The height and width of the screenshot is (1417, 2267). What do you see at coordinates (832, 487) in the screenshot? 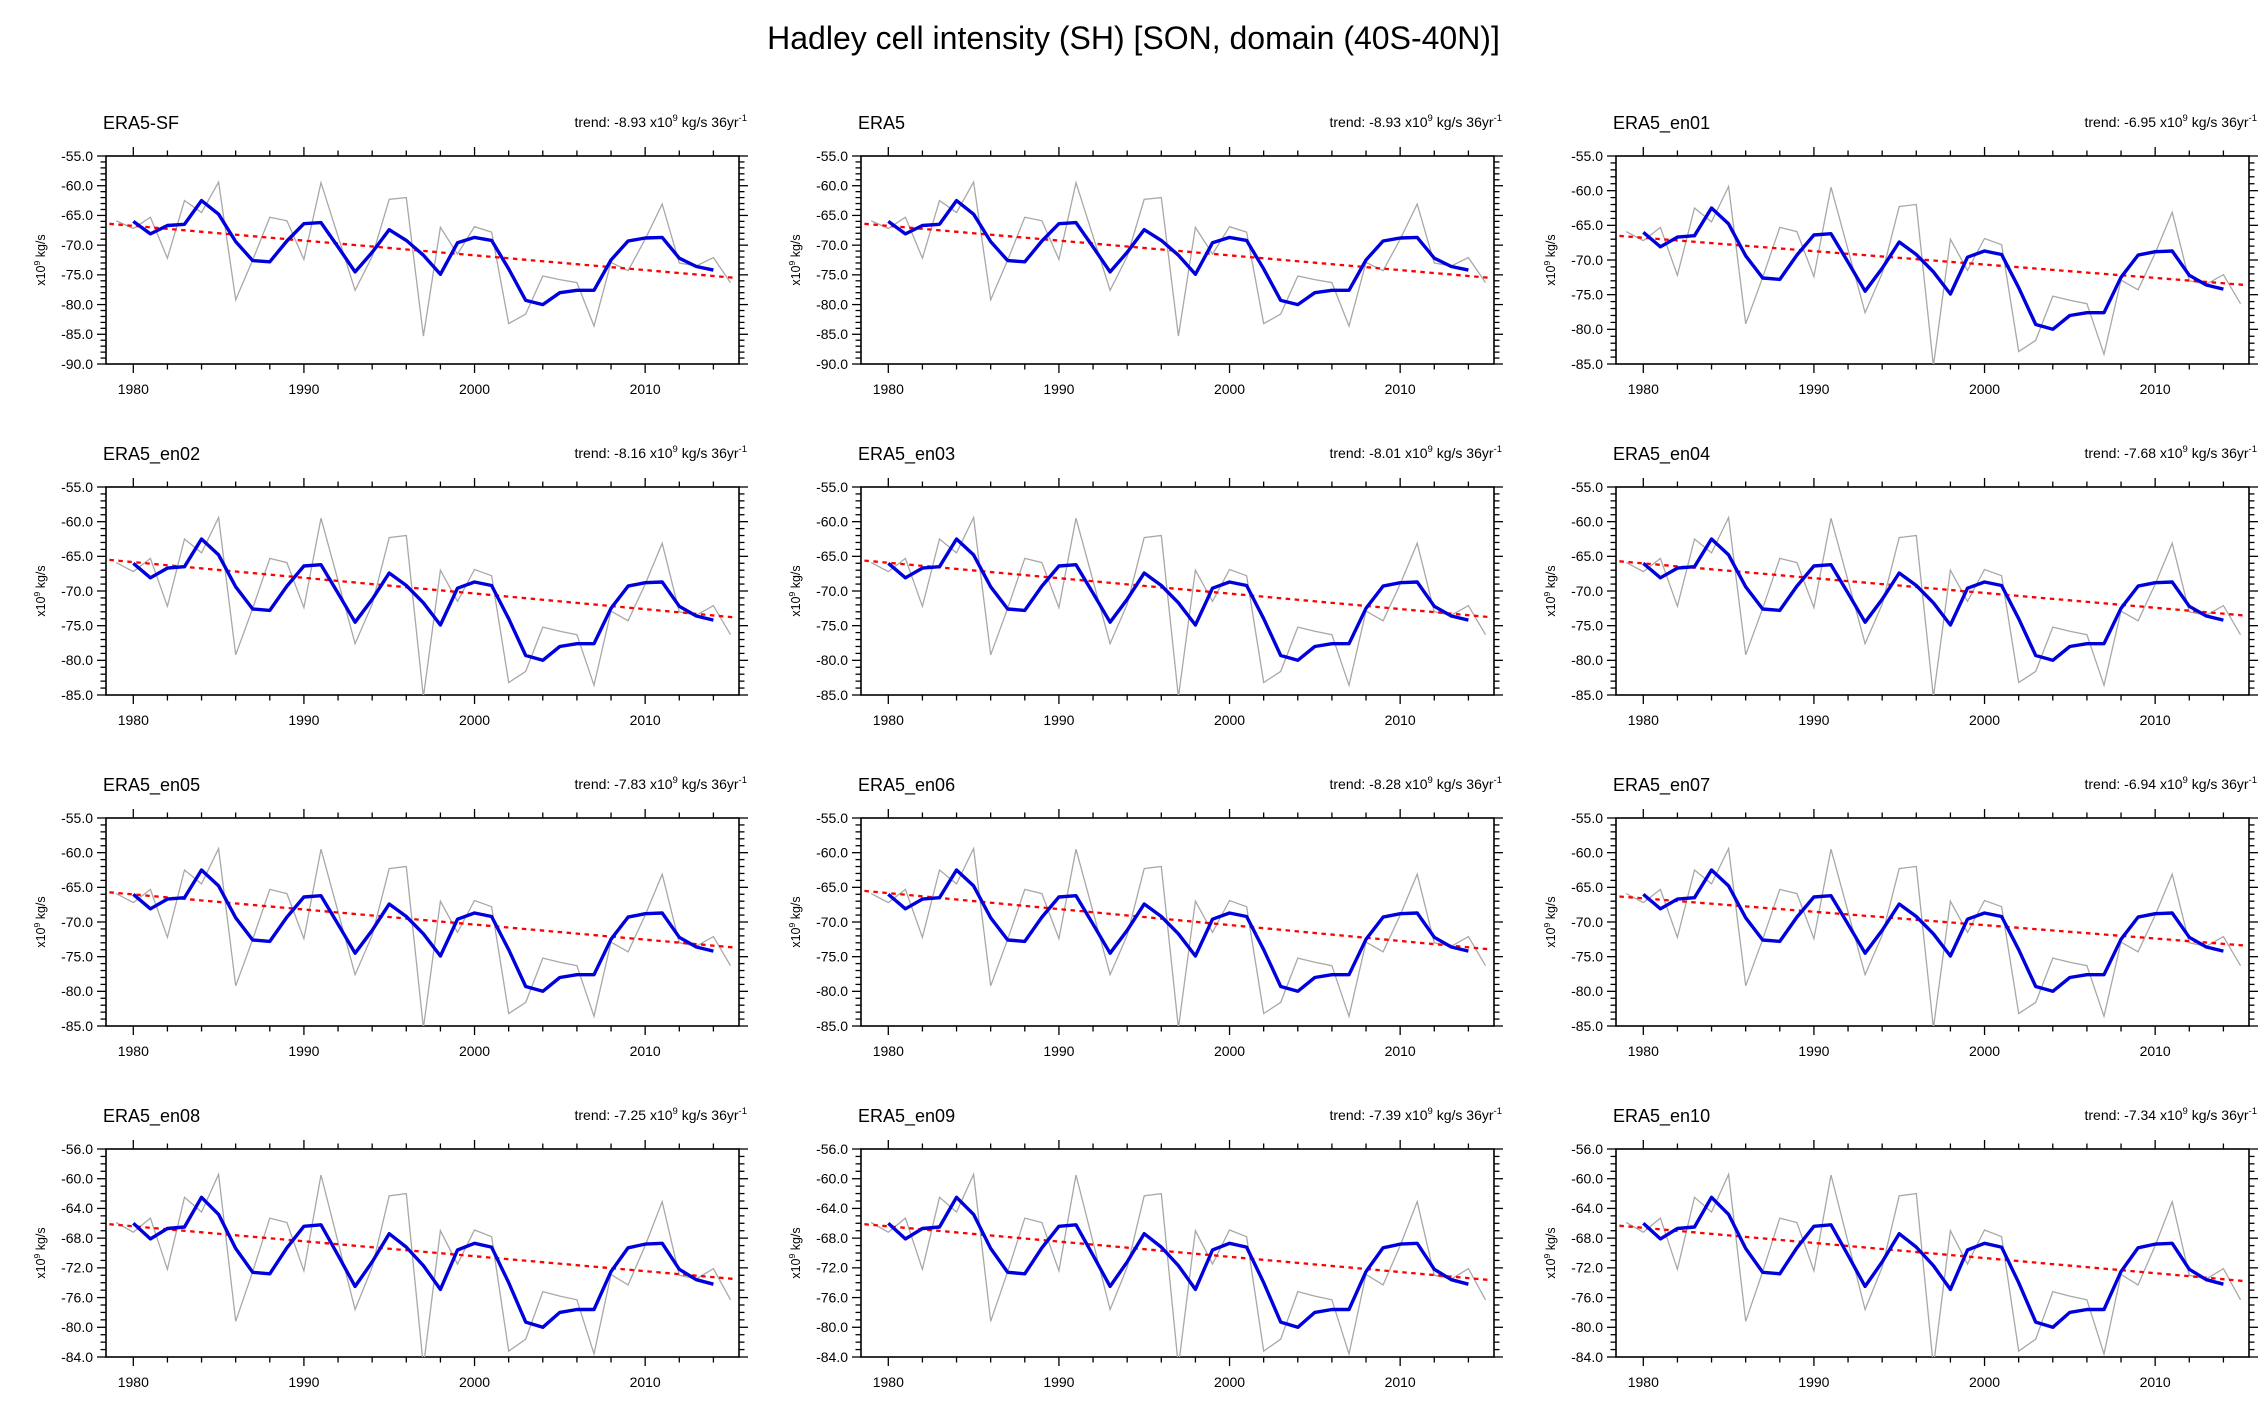
I see `y-tick-label: -55.0` at bounding box center [832, 487].